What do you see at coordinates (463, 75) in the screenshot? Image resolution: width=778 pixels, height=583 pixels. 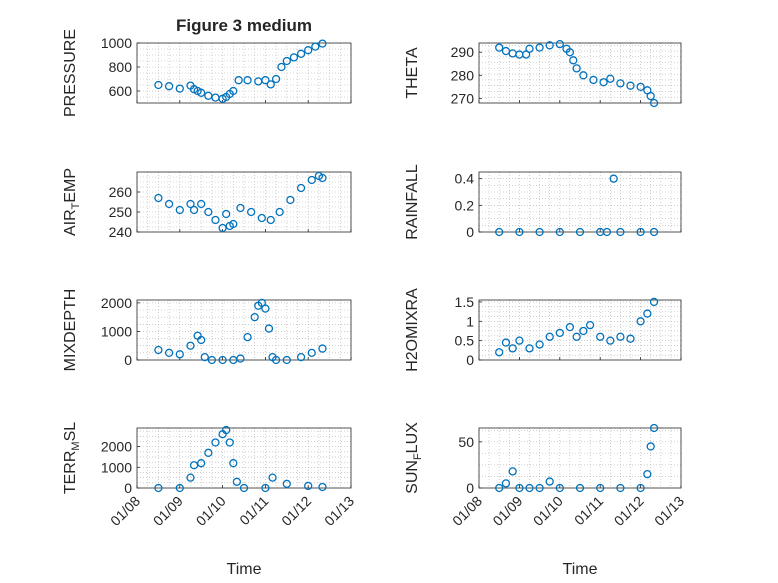 I see `y-tick-label: 280` at bounding box center [463, 75].